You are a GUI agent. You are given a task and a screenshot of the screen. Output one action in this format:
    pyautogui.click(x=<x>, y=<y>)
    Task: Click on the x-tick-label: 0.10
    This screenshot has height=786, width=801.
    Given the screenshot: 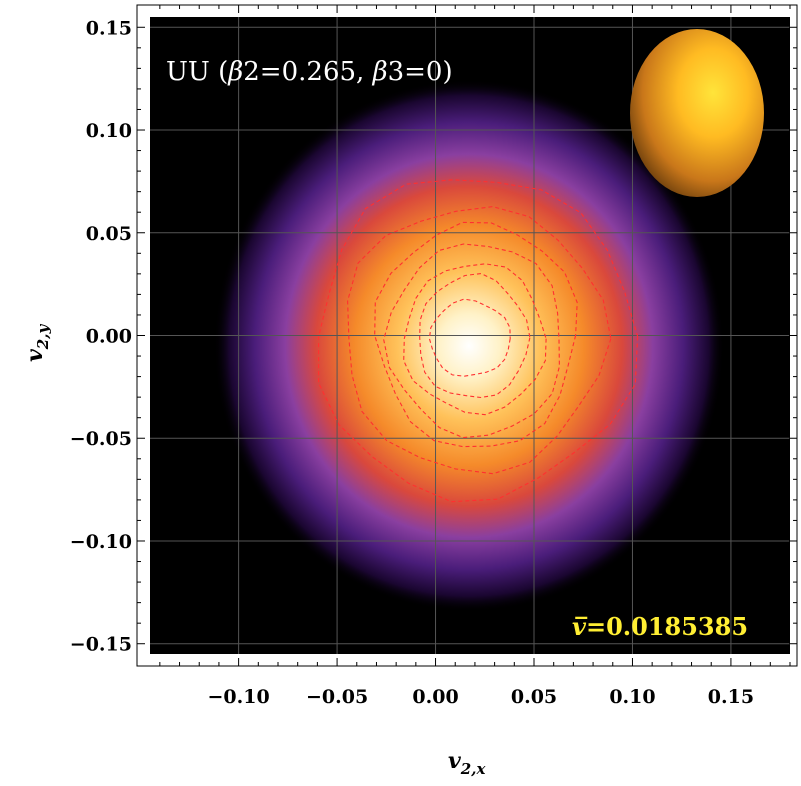 What is the action you would take?
    pyautogui.click(x=632, y=697)
    